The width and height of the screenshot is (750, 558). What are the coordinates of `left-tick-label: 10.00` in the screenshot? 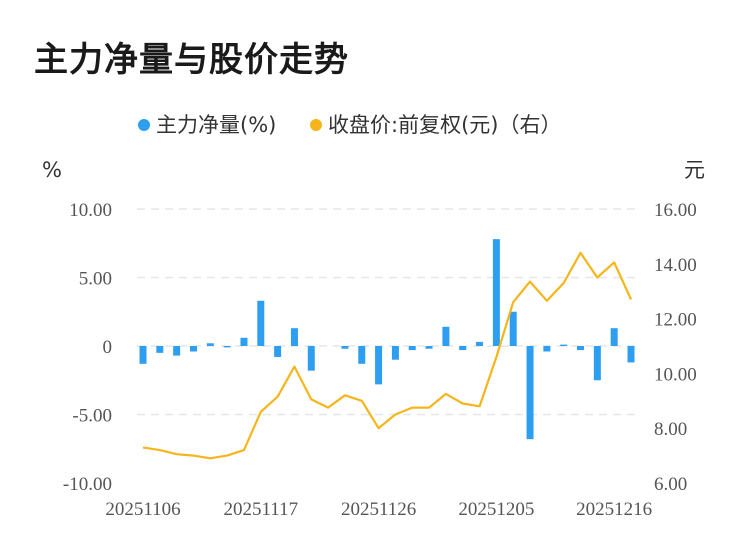 It's located at (90, 210).